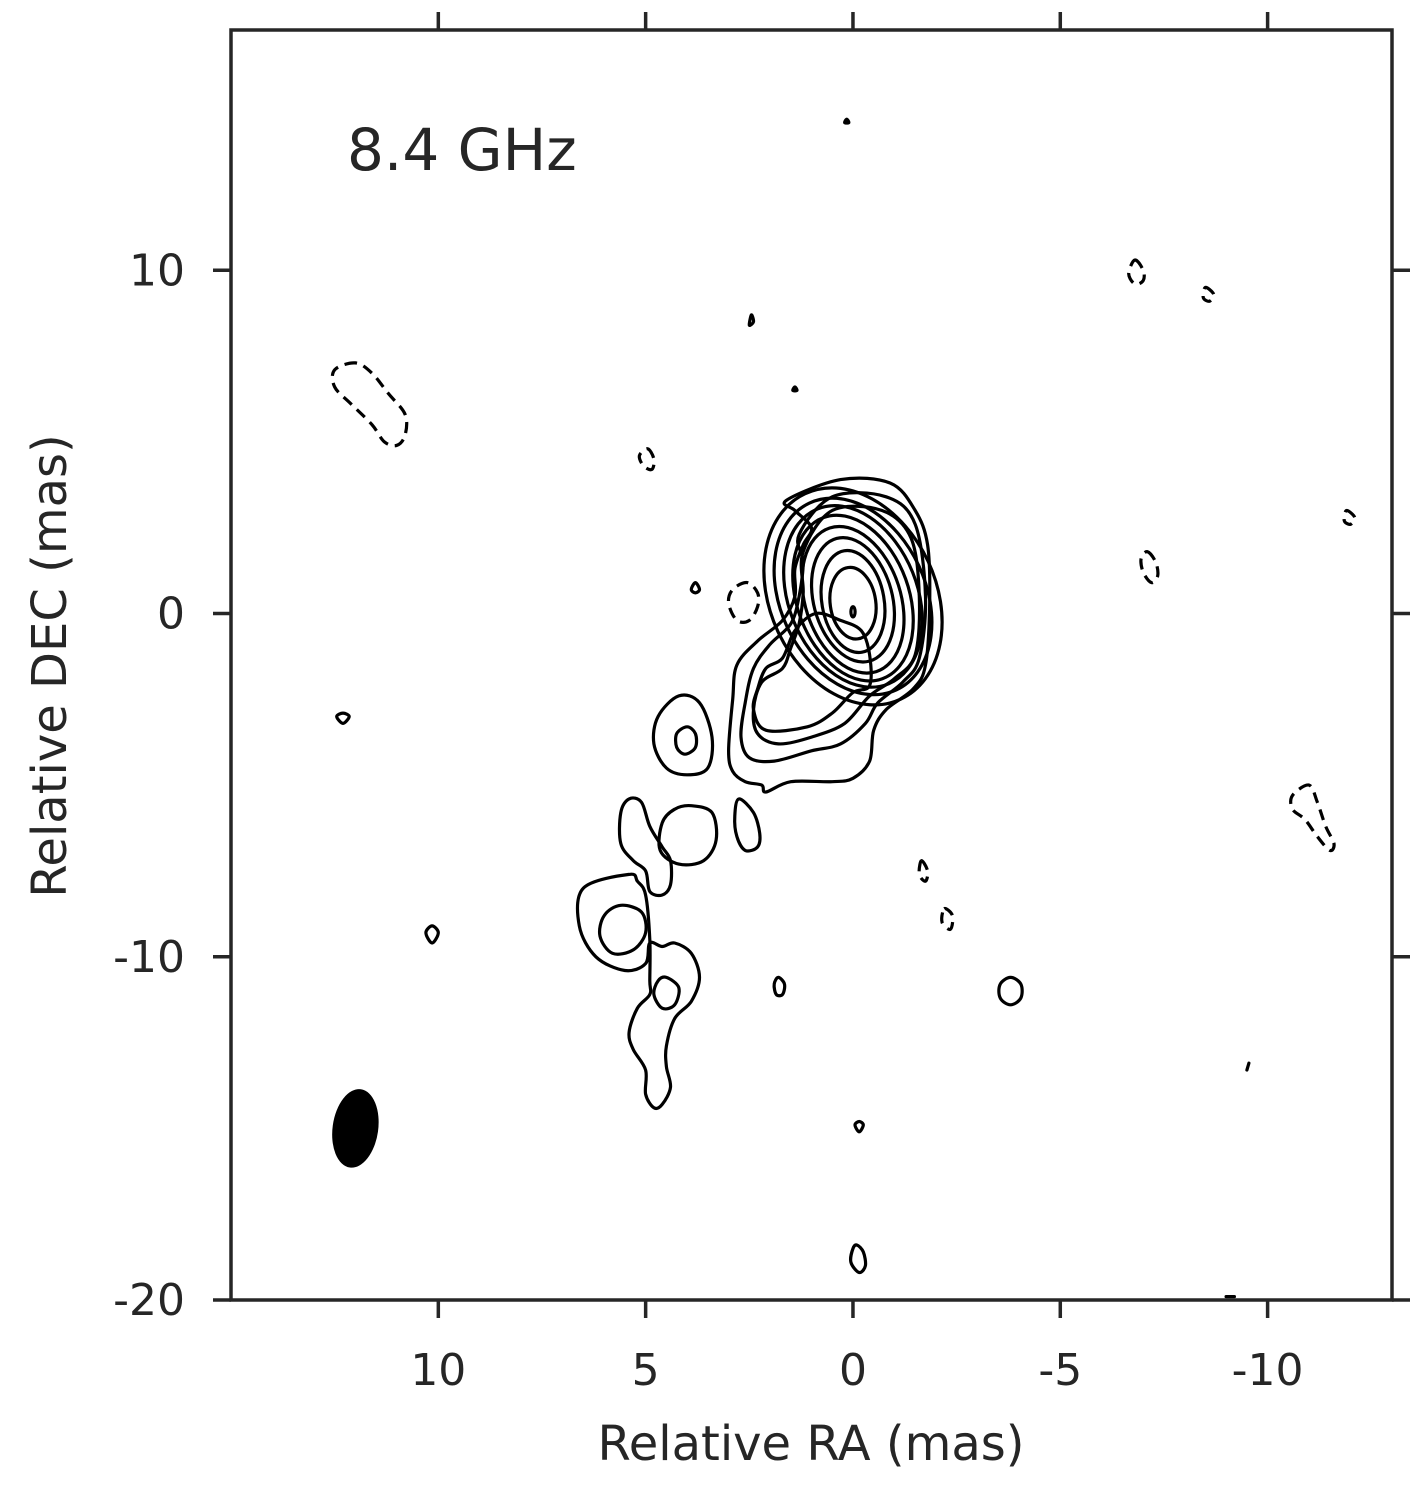 The width and height of the screenshot is (1423, 1499). Describe the element at coordinates (1060, 1370) in the screenshot. I see `x-tick-label: -5` at that location.